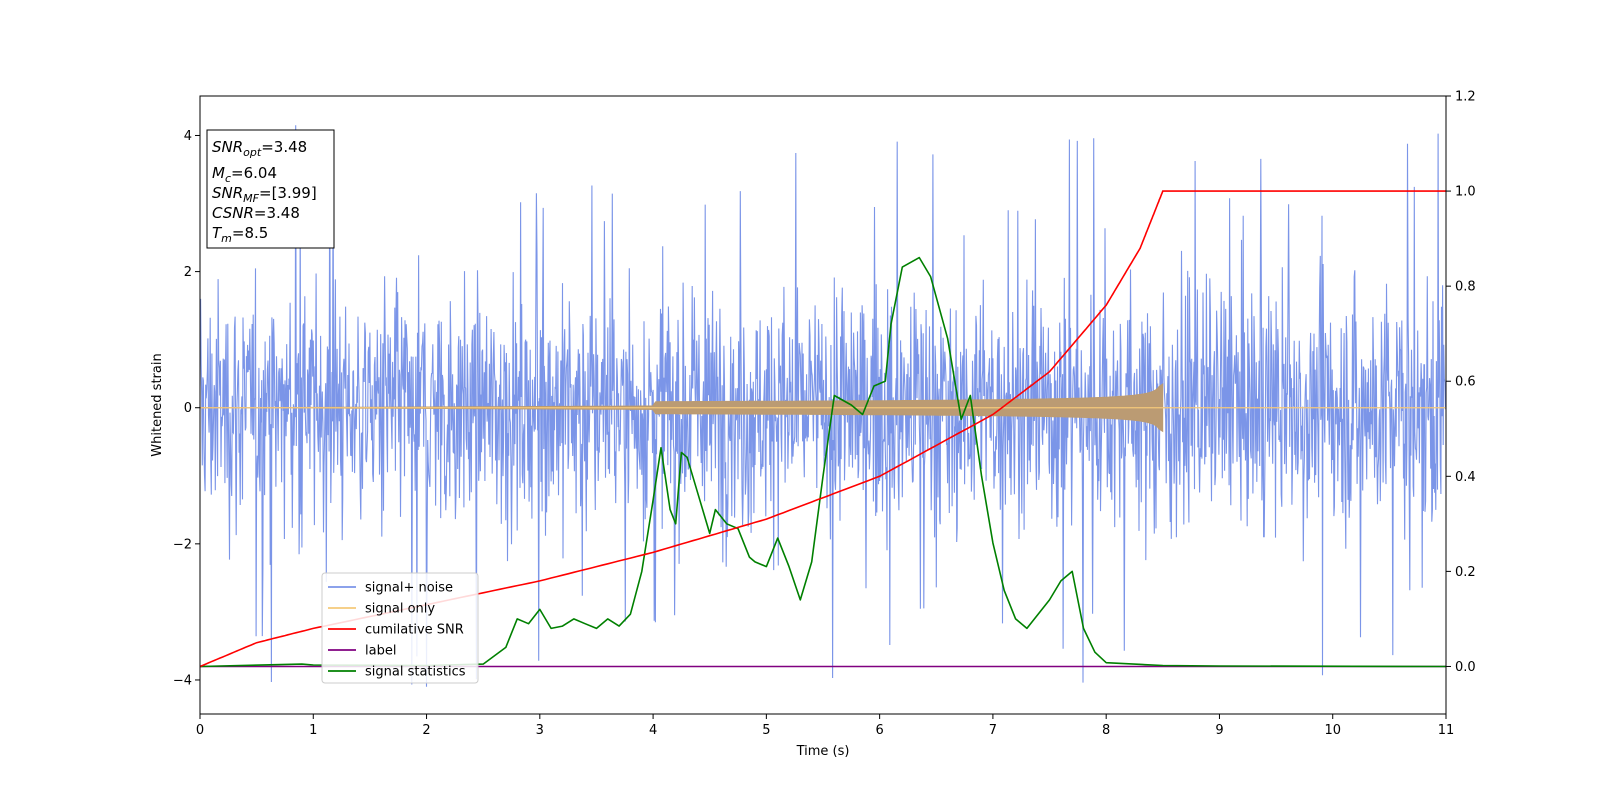 The width and height of the screenshot is (1600, 800). Describe the element at coordinates (240, 234) in the screenshot. I see `info-tm: Tm=8.5` at that location.